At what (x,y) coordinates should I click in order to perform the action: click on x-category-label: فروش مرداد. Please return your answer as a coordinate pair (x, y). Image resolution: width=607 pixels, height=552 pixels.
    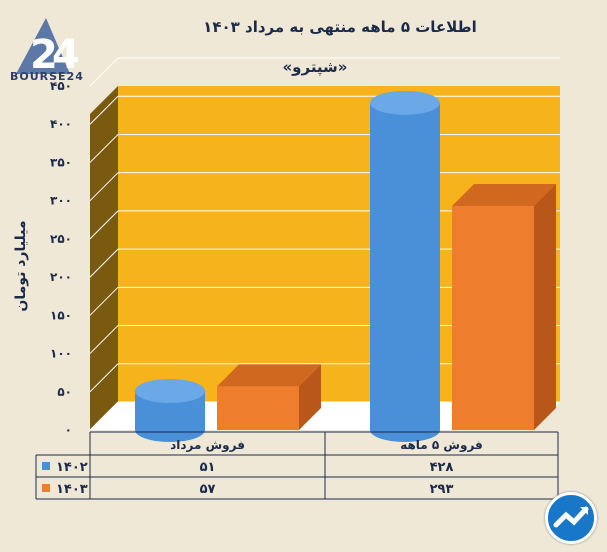
    Looking at the image, I should click on (207, 445).